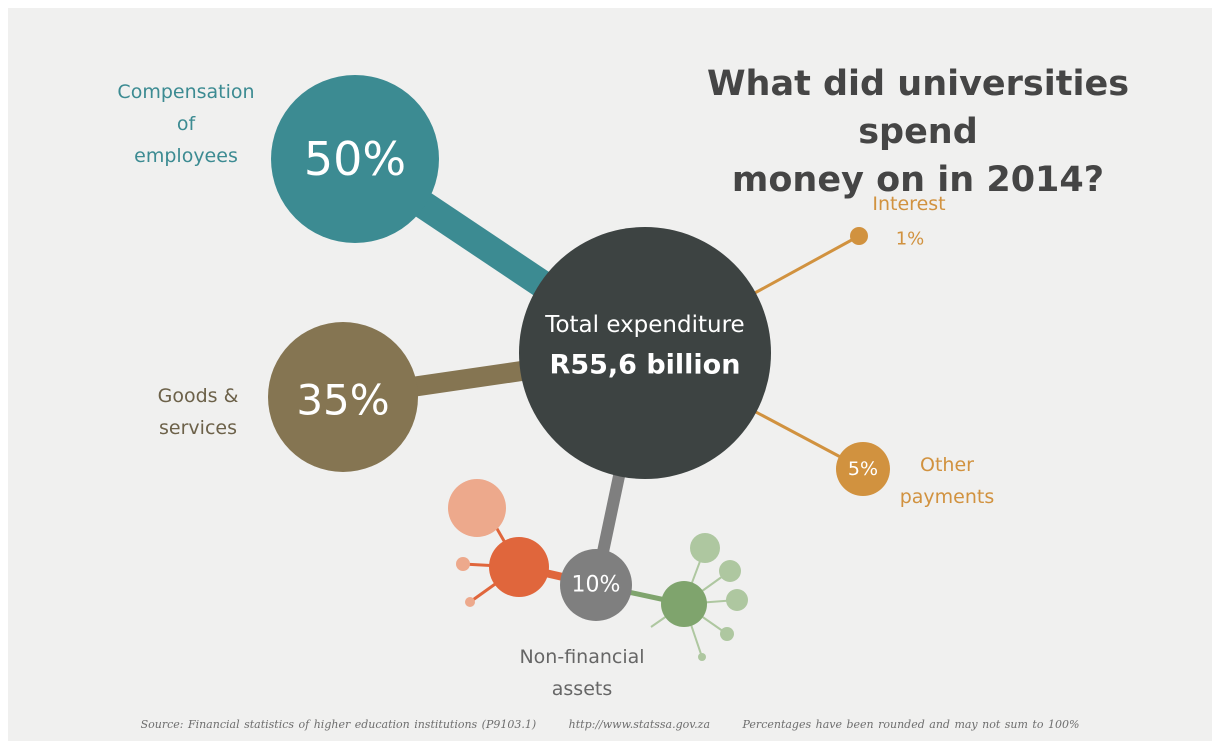  I want to click on value-compensation: 50%, so click(355, 159).